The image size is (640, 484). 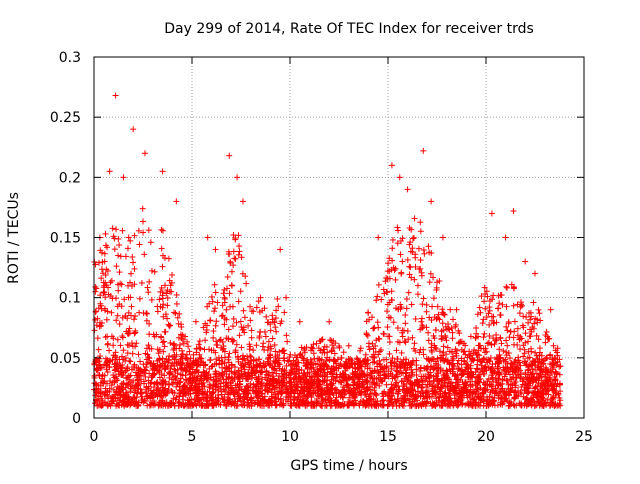 What do you see at coordinates (486, 437) in the screenshot?
I see `x-tick-label: 20` at bounding box center [486, 437].